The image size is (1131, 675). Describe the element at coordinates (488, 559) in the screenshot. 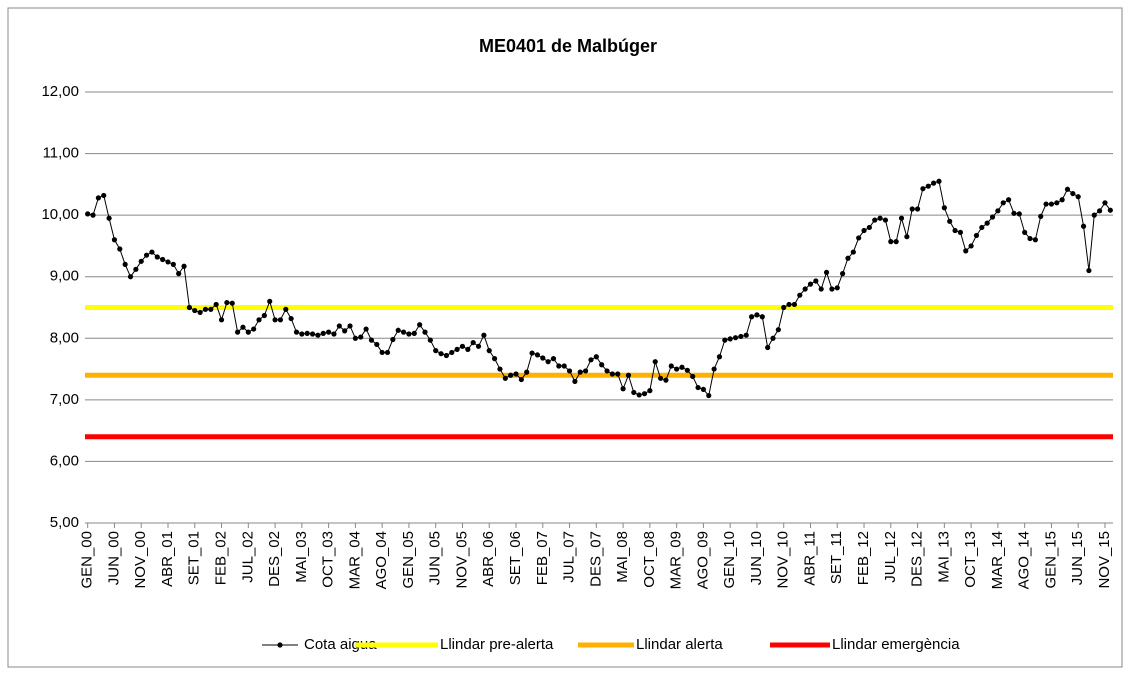

I see `x-tick-label: ABR_06` at that location.